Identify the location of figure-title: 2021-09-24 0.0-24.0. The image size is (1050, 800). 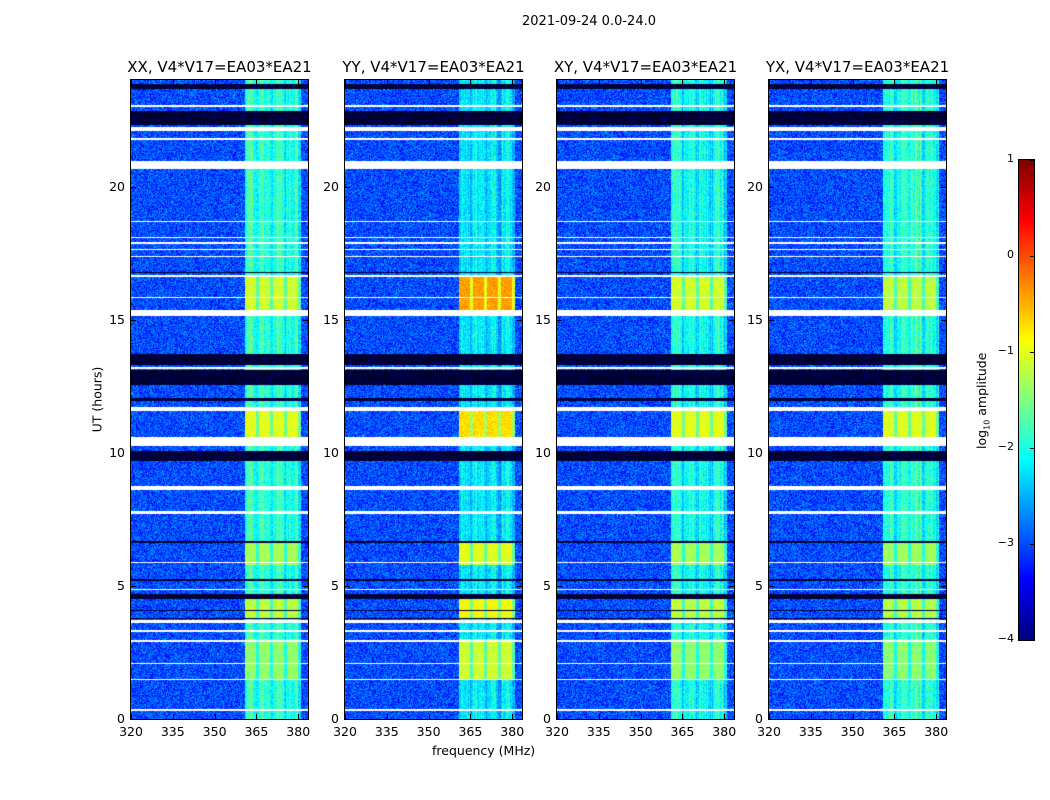
(589, 21).